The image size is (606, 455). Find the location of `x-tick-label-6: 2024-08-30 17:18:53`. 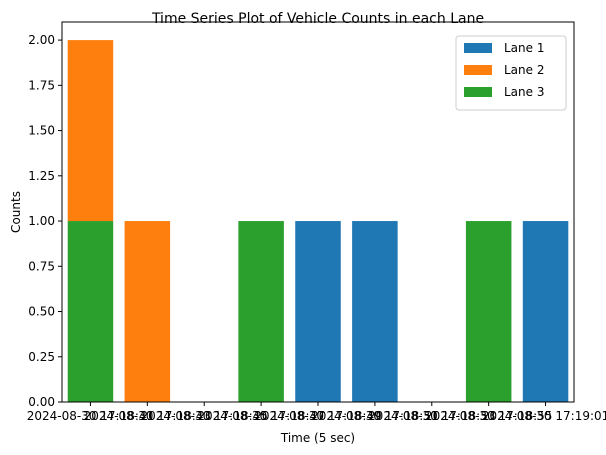

x-tick-label-6: 2024-08-30 17:18:53 is located at coordinates (431, 416).